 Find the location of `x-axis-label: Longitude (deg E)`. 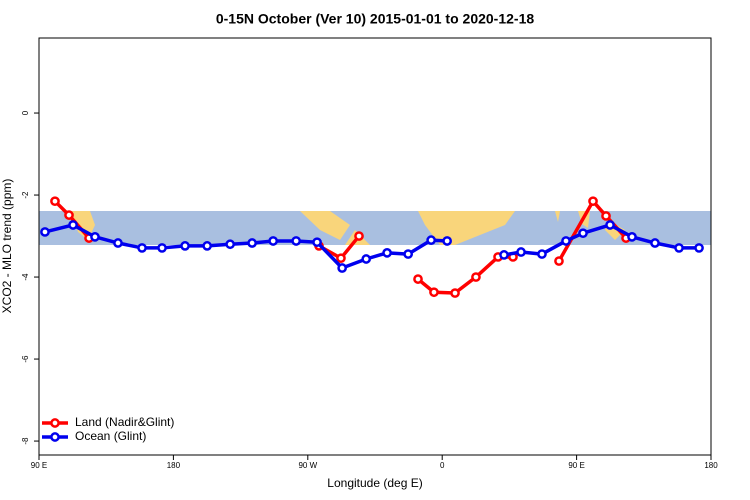

x-axis-label: Longitude (deg E) is located at coordinates (374, 483).